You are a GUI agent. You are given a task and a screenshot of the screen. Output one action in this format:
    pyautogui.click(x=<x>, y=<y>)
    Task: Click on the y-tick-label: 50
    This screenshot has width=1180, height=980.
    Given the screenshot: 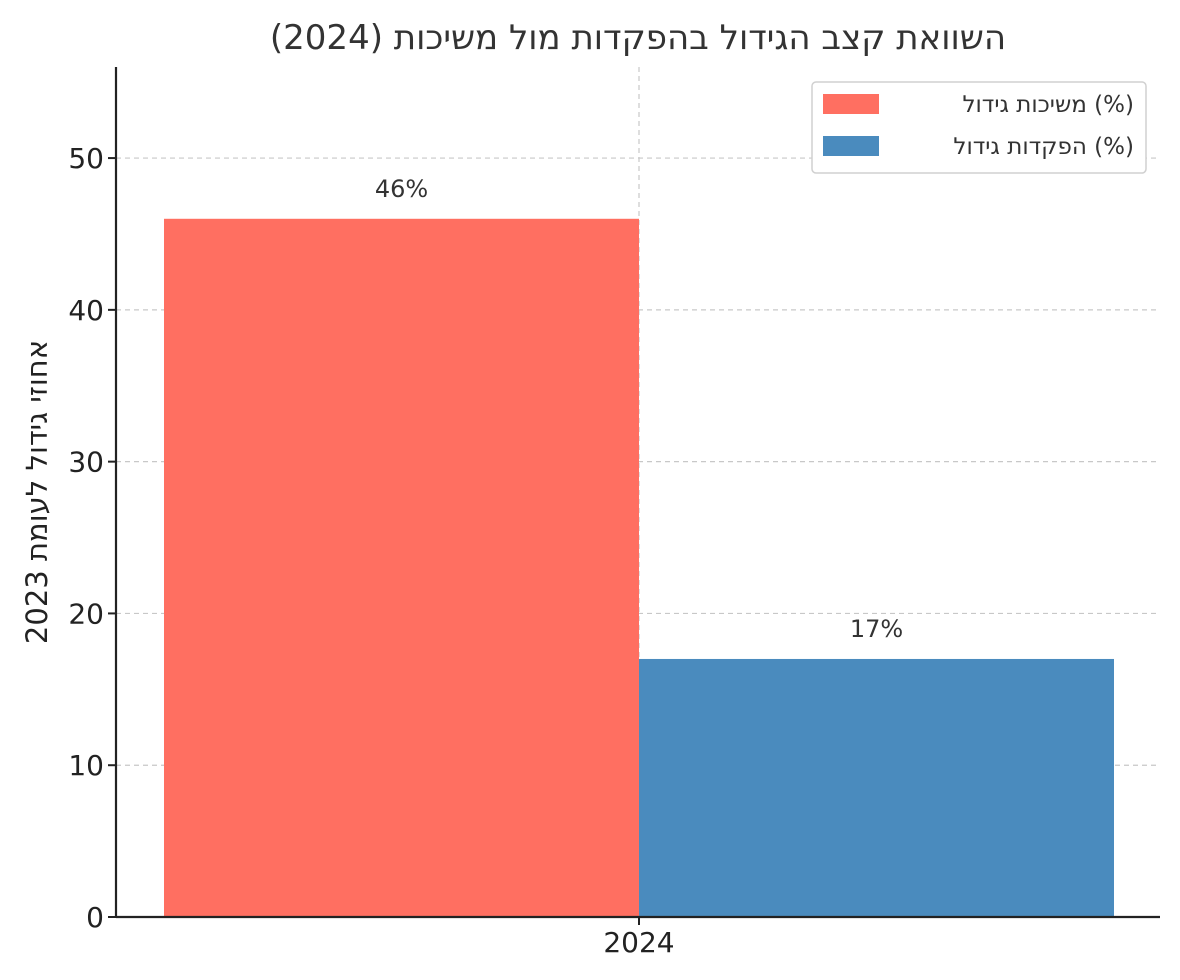 What is the action you would take?
    pyautogui.click(x=86, y=158)
    